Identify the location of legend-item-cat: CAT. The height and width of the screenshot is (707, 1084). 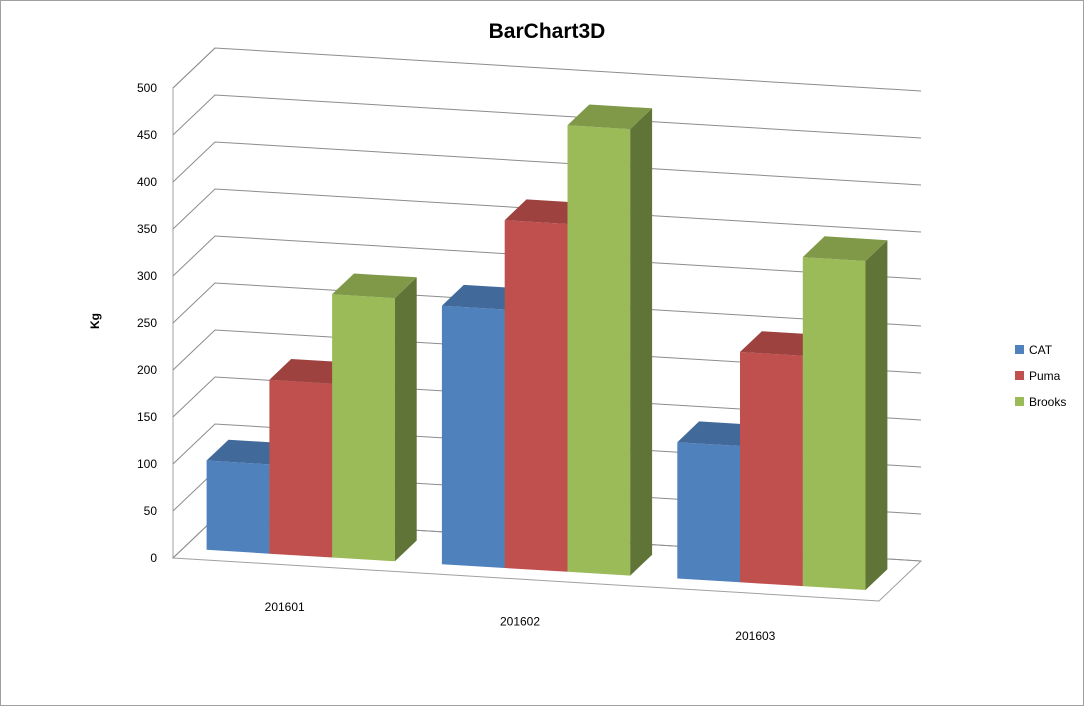
(1034, 350).